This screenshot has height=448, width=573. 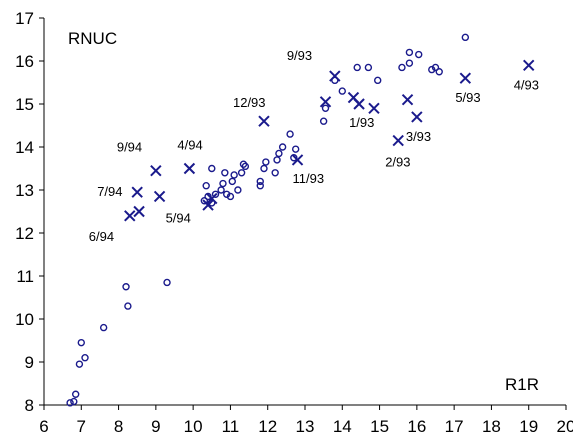 I want to click on x-tick-label: 6, so click(x=43, y=426).